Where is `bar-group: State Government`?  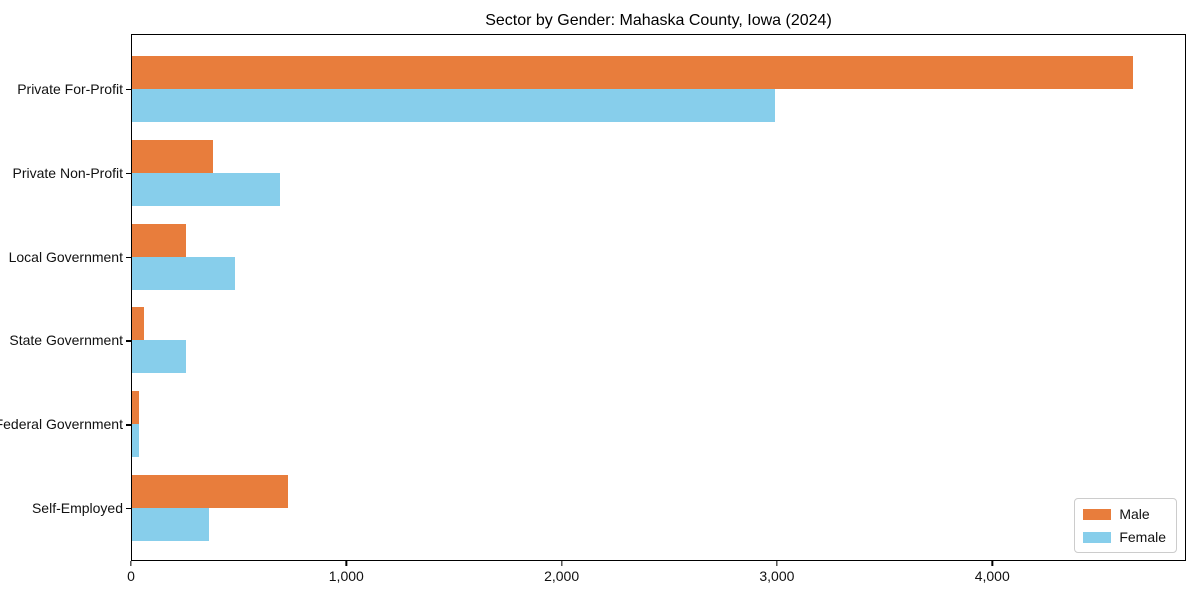
bar-group: State Government is located at coordinates (597, 340).